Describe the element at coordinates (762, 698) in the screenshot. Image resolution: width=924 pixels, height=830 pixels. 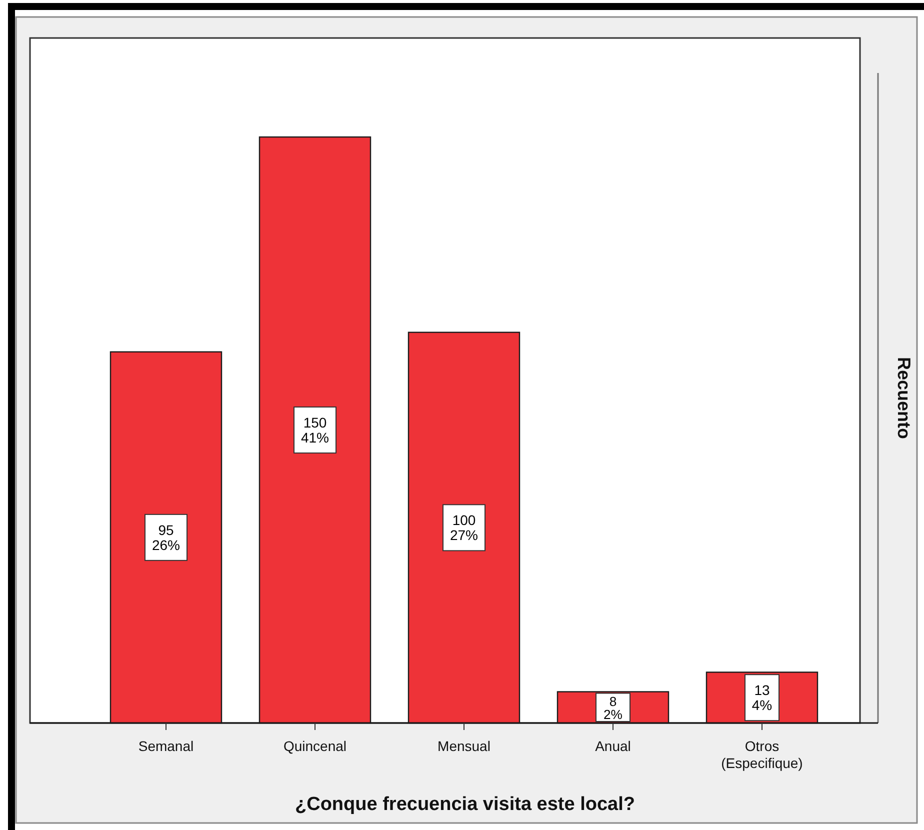
I see `data-label: 13 4%` at that location.